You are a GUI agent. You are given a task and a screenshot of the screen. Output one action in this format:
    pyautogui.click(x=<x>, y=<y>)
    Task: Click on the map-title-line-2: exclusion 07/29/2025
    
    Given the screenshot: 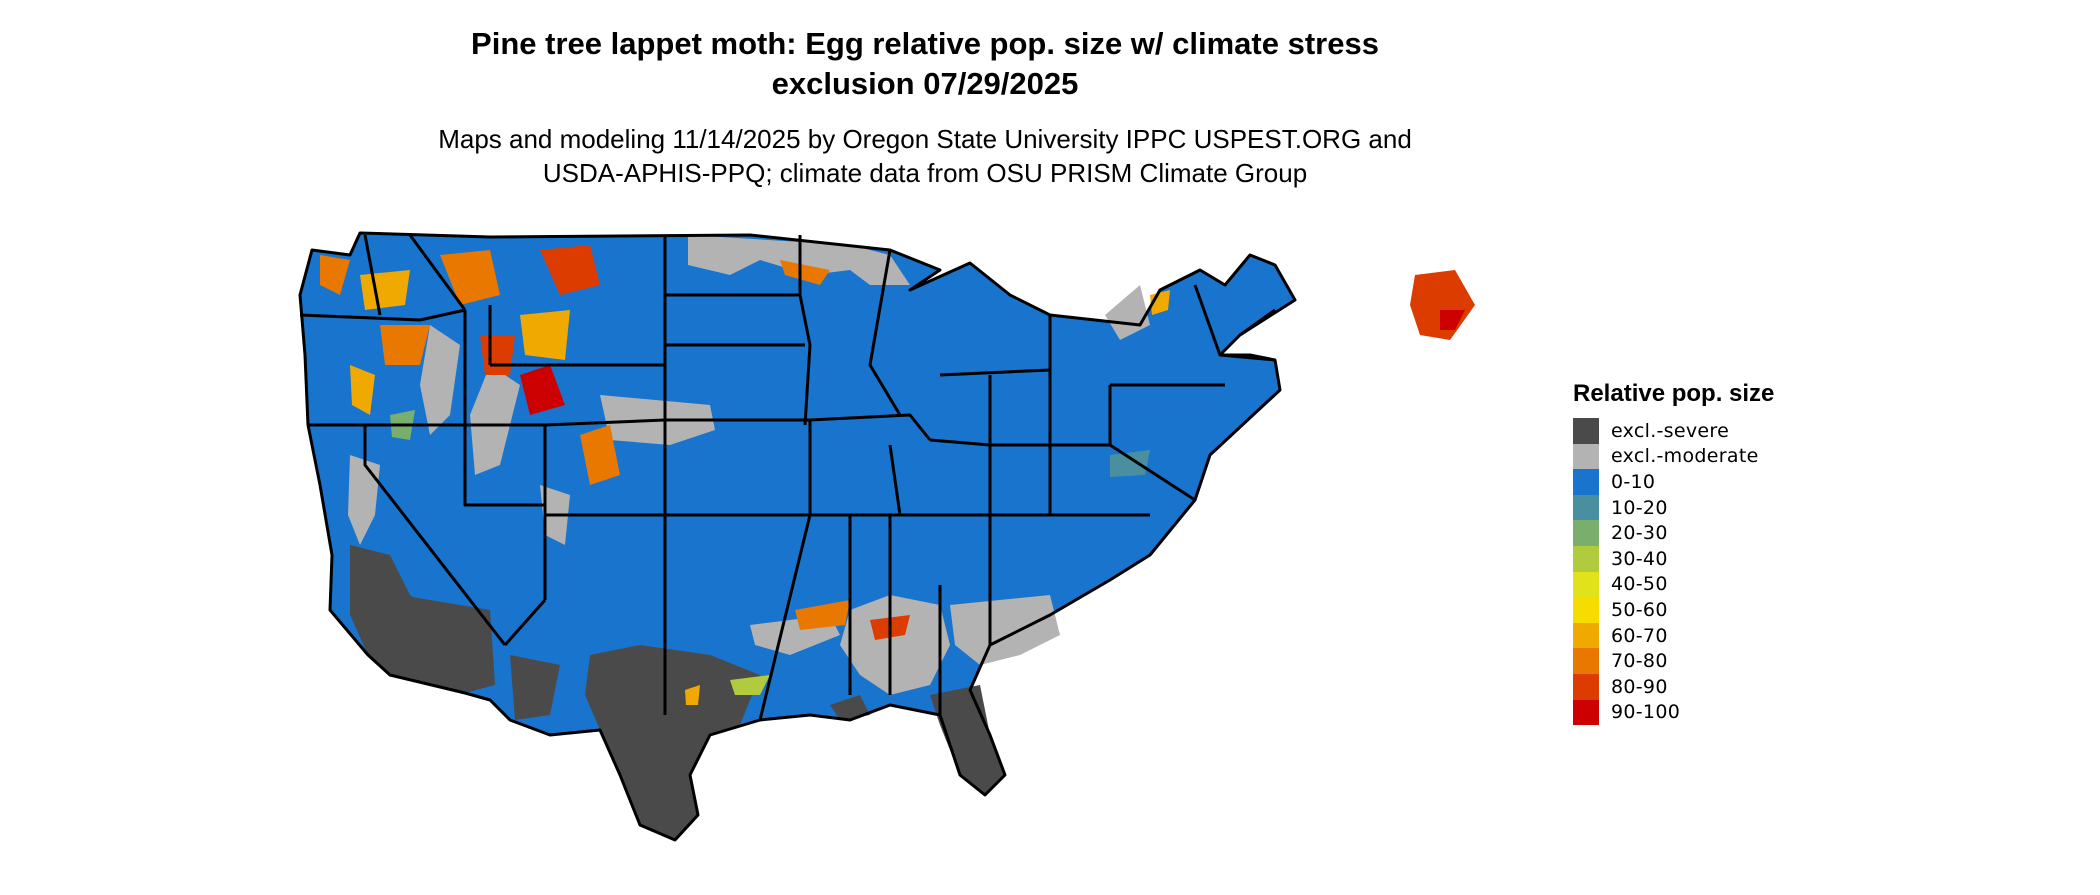 What is the action you would take?
    pyautogui.click(x=925, y=83)
    